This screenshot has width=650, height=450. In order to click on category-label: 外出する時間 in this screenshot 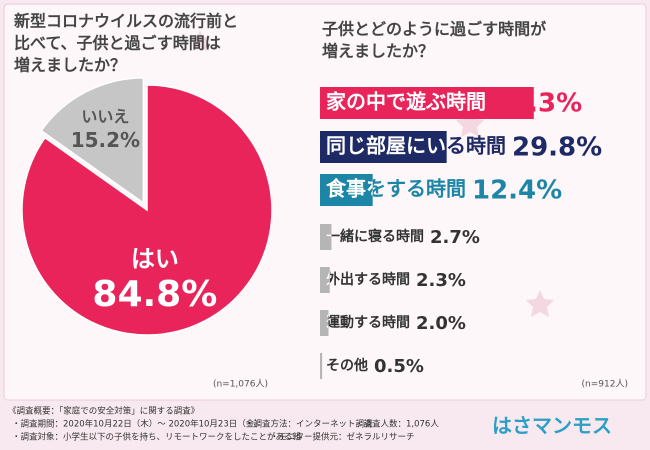, I will do `click(368, 279)`.